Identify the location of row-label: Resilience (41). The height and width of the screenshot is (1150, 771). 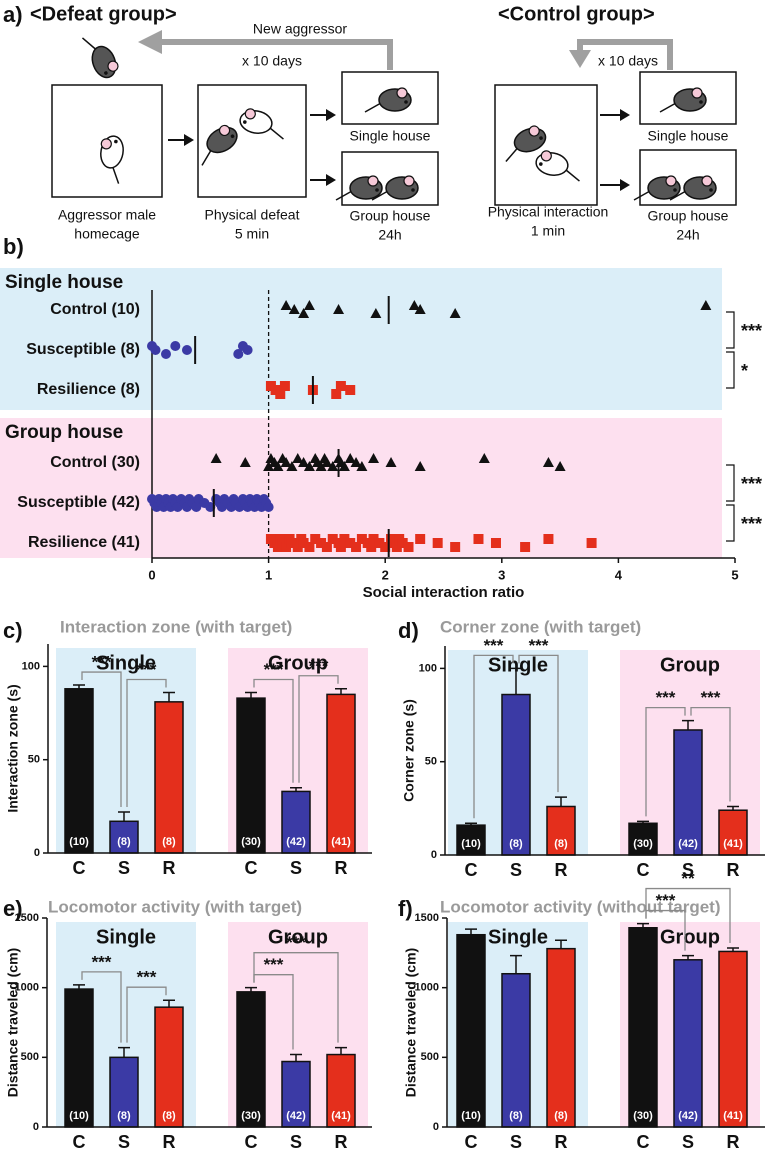
(84, 542).